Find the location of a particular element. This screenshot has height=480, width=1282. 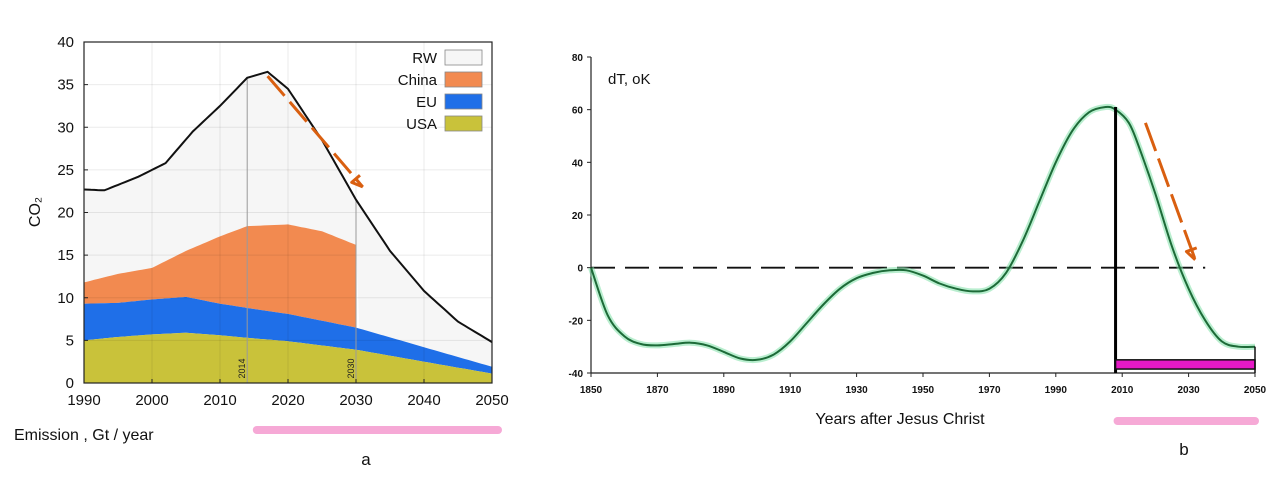

y-tick-label-25: 25 is located at coordinates (65, 170).